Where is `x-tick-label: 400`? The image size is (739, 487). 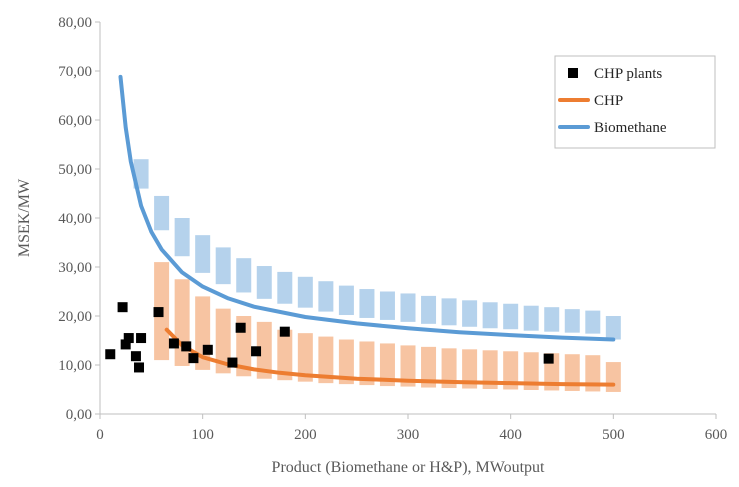 x-tick-label: 400 is located at coordinates (510, 435).